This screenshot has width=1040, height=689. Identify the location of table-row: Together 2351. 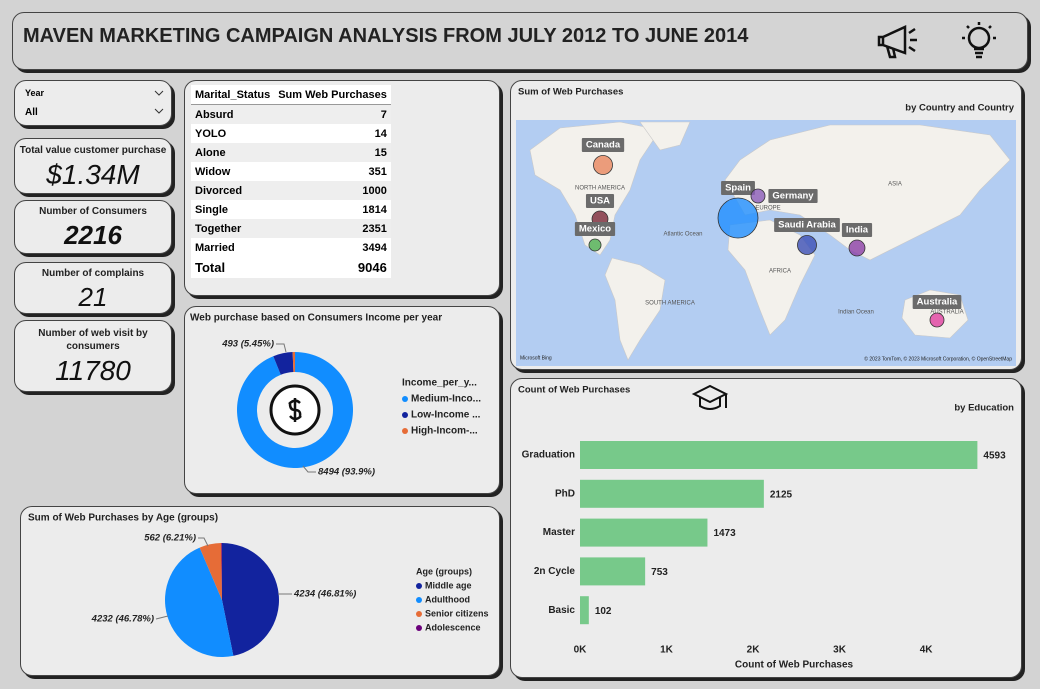
(291, 228).